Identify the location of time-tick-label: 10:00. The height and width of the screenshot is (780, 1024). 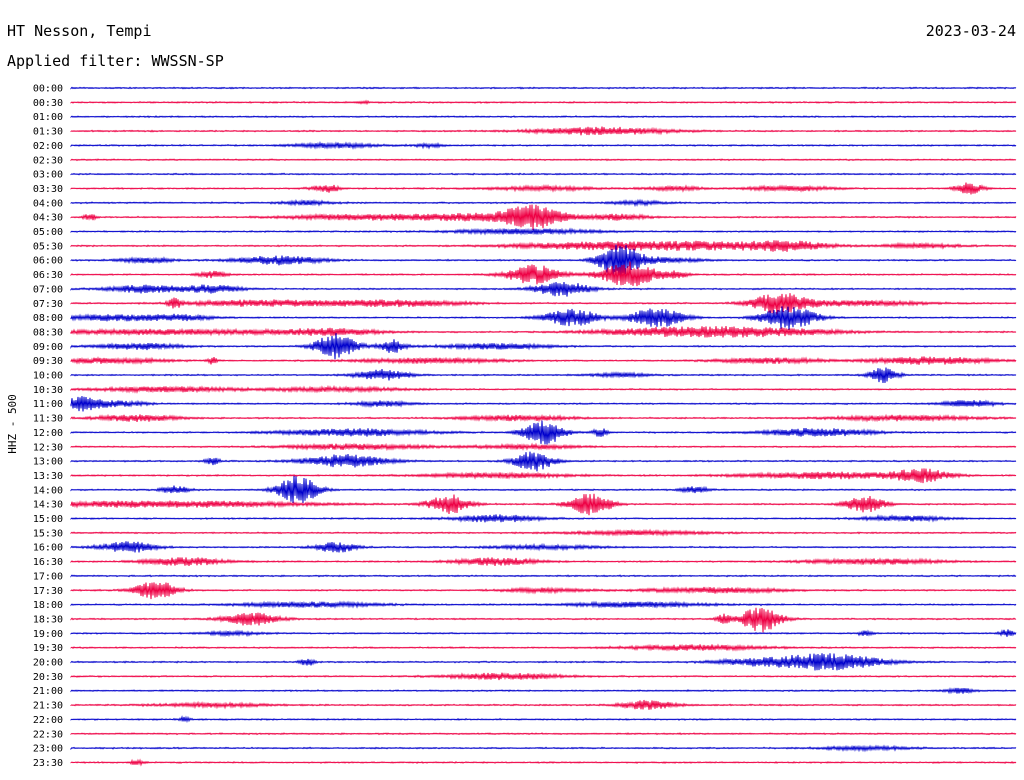
(48, 376).